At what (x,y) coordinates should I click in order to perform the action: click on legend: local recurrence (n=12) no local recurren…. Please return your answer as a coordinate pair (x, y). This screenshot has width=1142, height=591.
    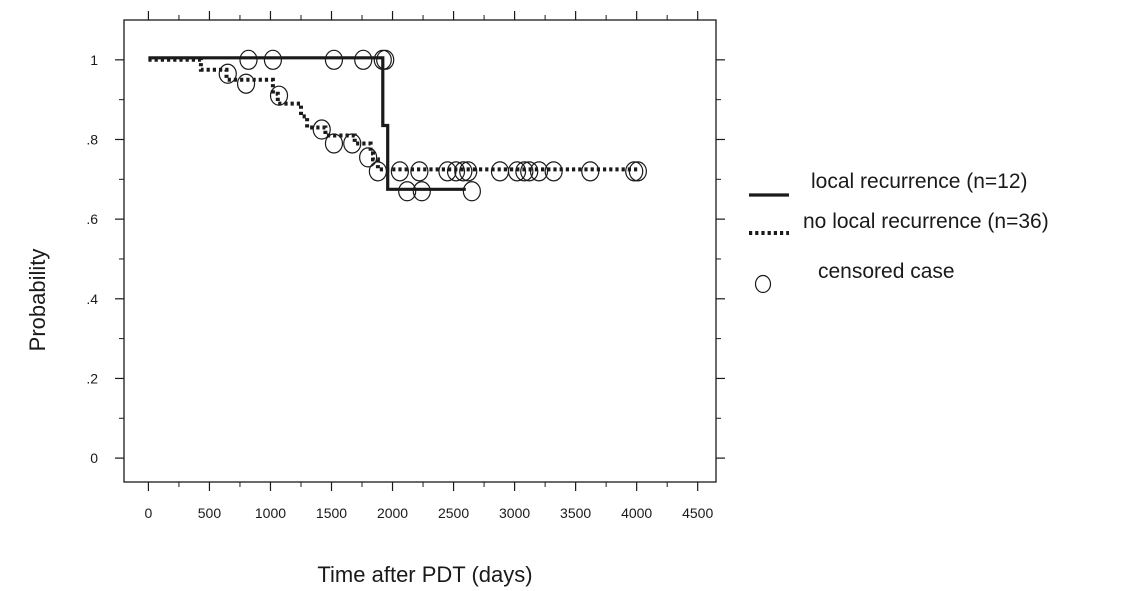
    Looking at the image, I should click on (899, 232).